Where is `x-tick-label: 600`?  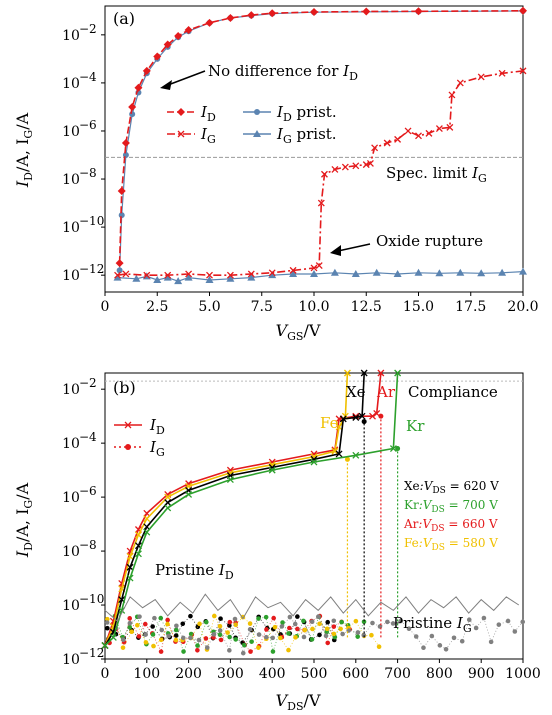
x-tick-label: 600 is located at coordinates (355, 674).